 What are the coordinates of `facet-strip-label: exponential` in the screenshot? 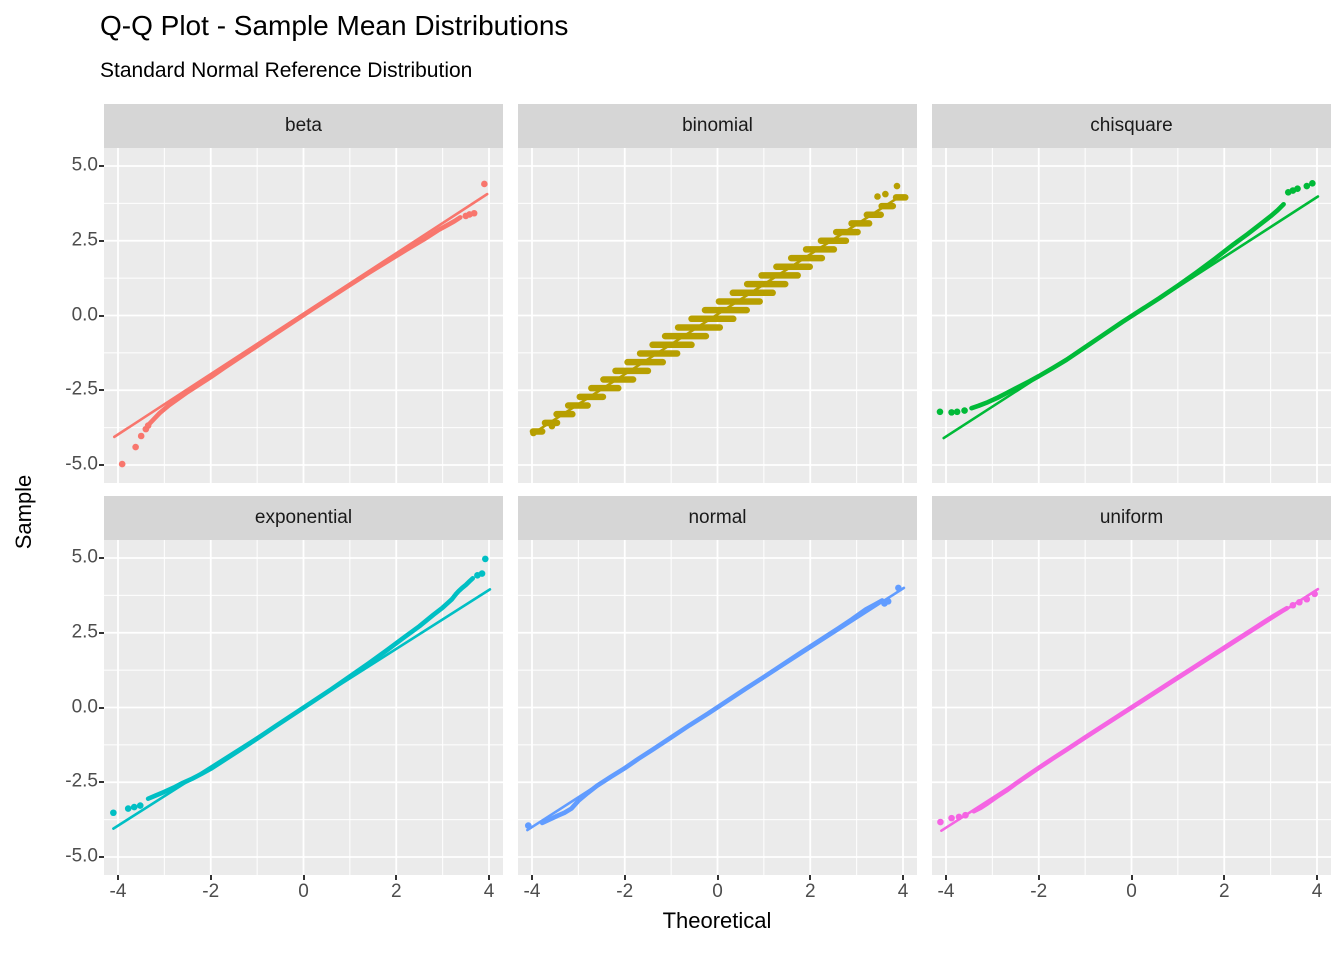 It's located at (303, 517).